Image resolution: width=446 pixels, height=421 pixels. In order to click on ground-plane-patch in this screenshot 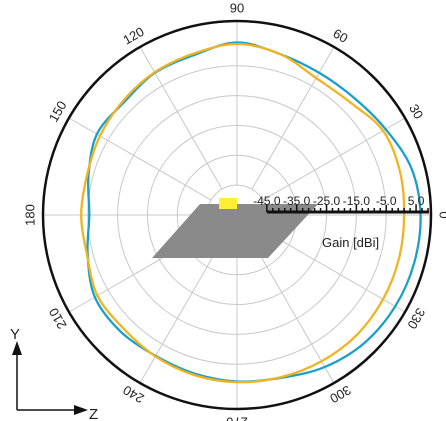, I will do `click(235, 231)`.